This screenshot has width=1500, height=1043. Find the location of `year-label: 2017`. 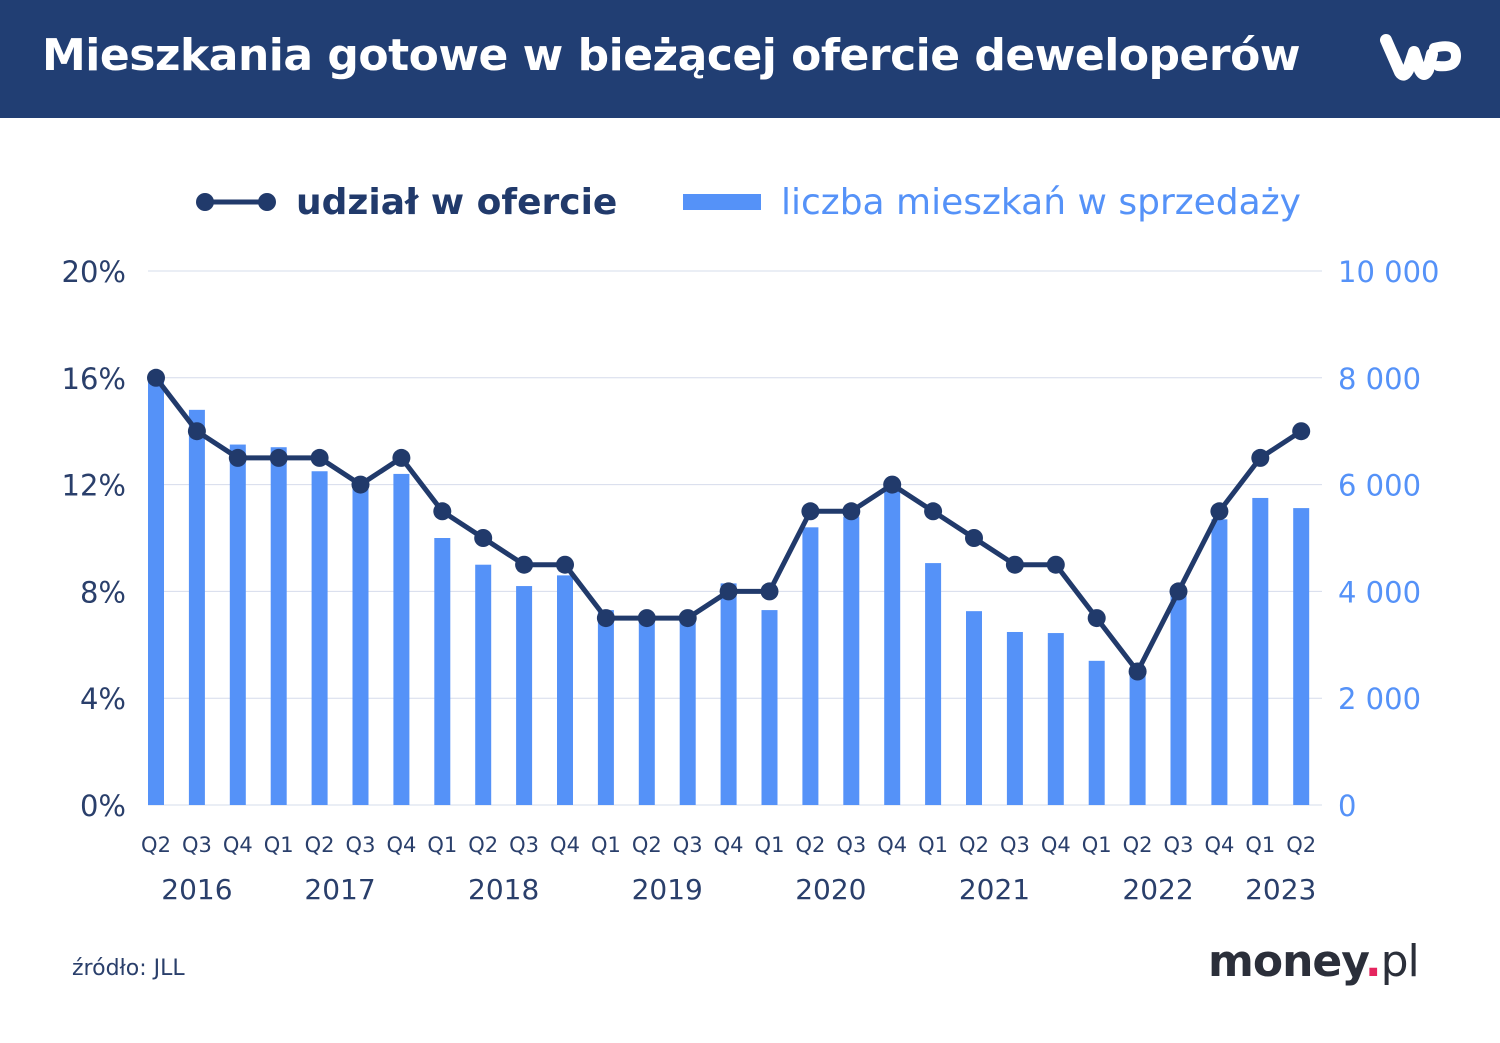

year-label: 2017 is located at coordinates (339, 889).